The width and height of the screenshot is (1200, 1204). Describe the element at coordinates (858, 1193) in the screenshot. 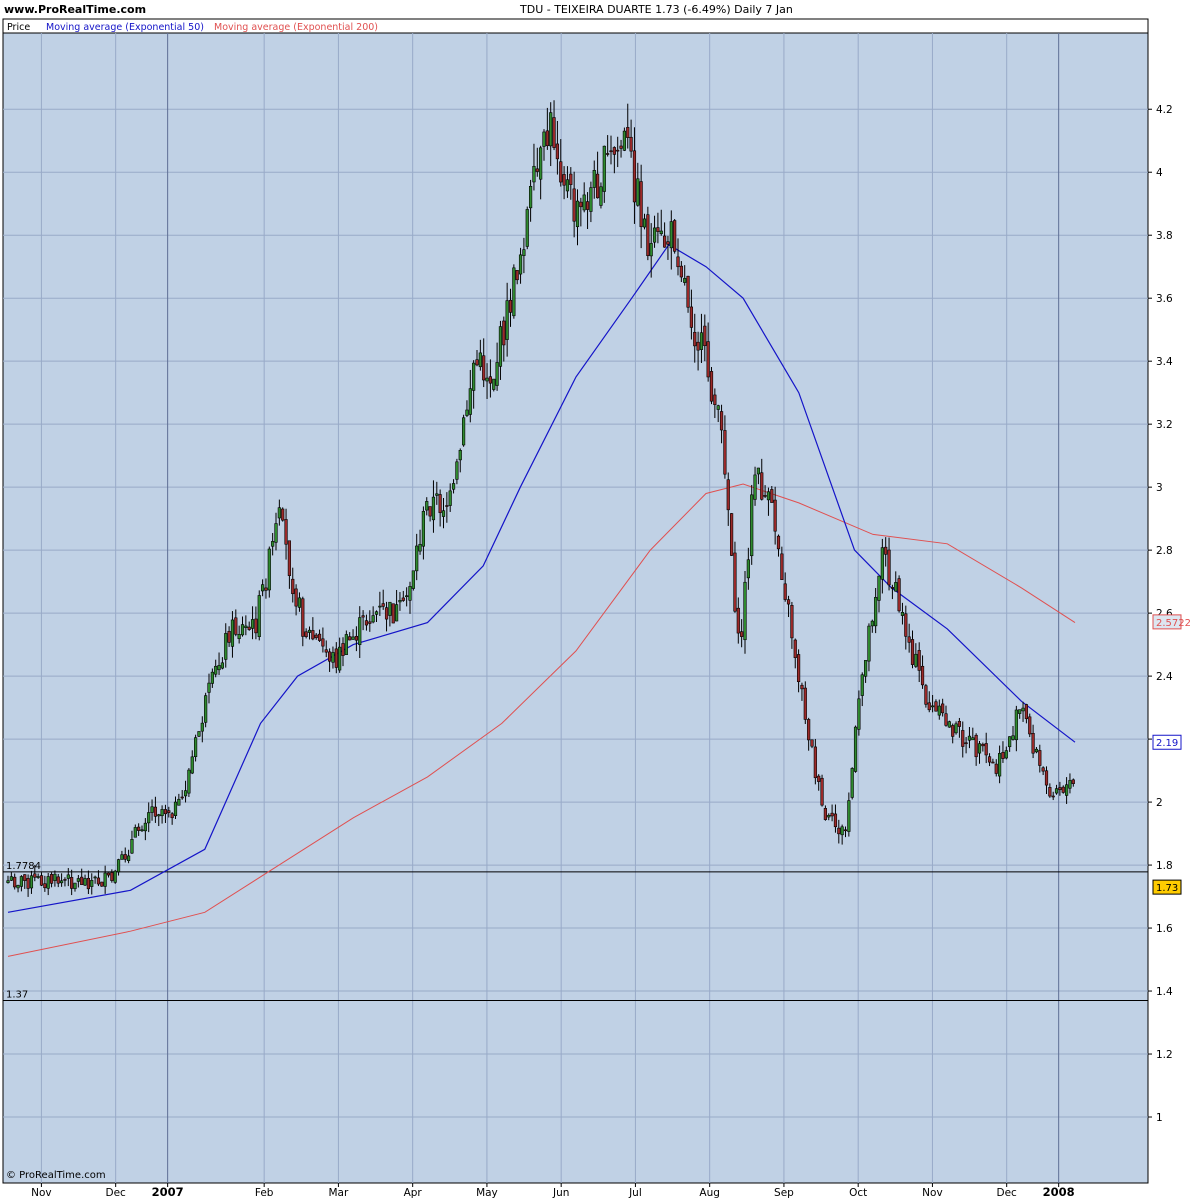

I see `x-tick-label: Oct` at that location.